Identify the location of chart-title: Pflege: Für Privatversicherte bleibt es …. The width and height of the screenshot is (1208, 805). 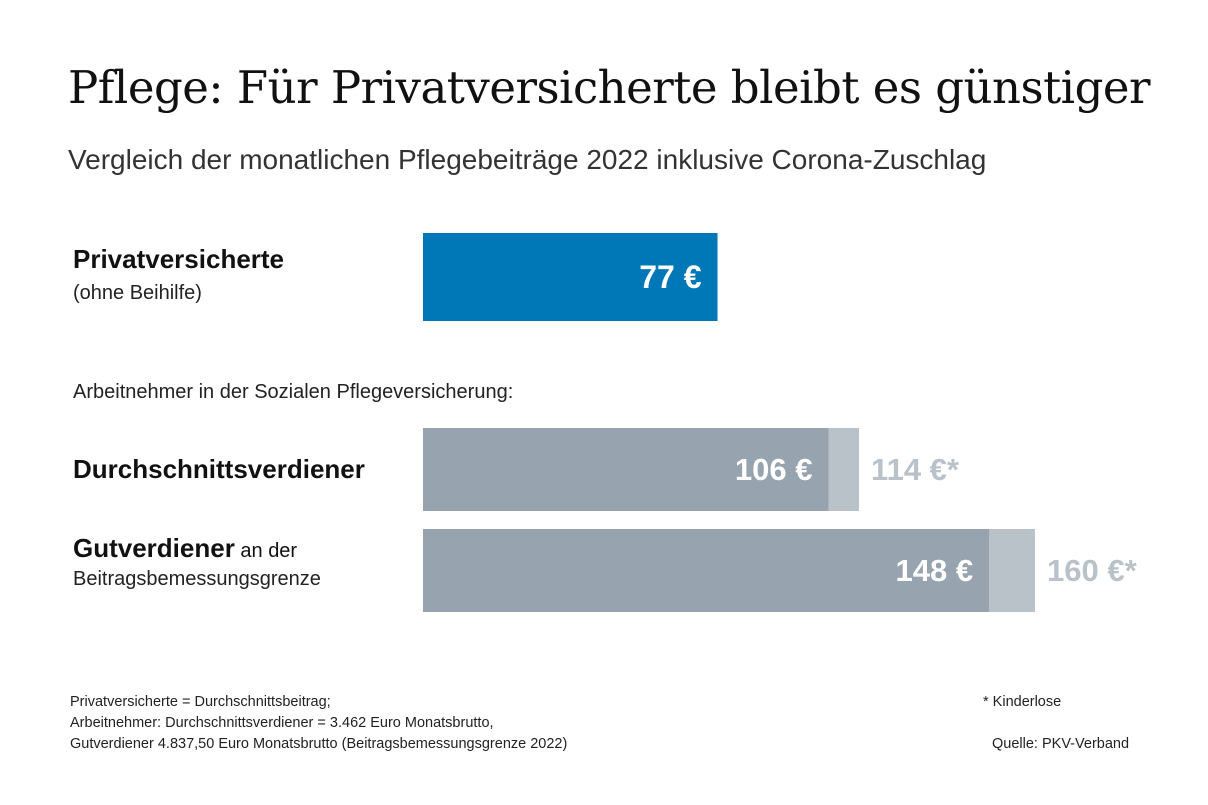
(609, 87).